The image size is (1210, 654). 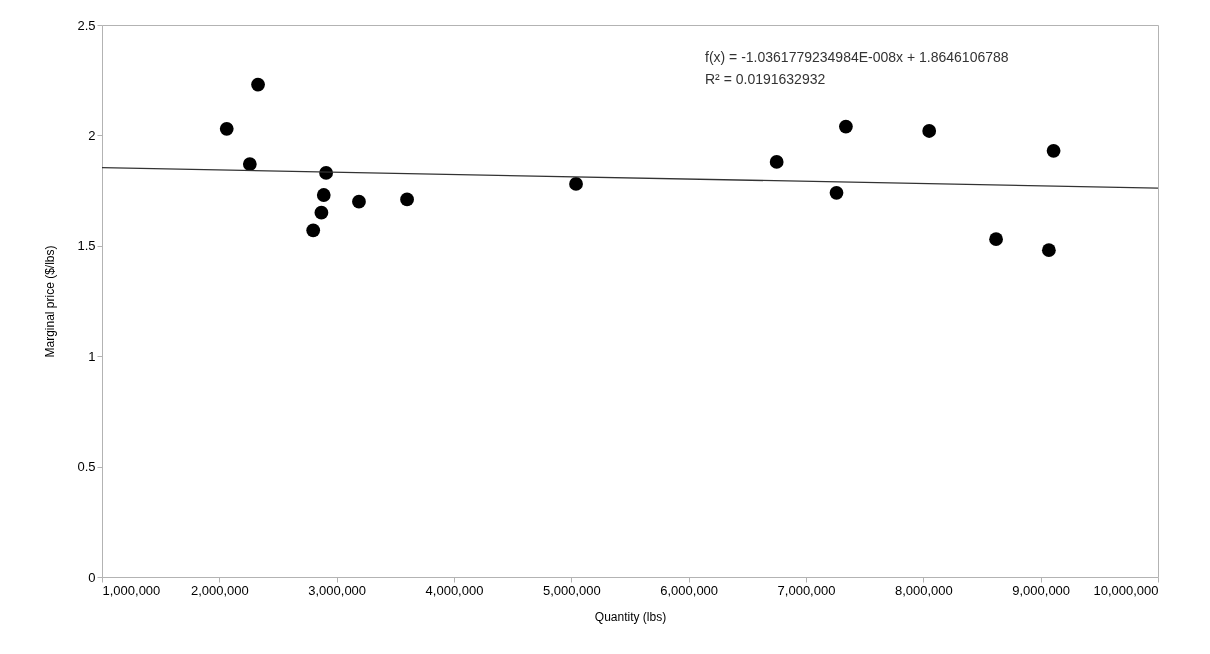 I want to click on x-axis-title: Quantity (lbs), so click(x=630, y=616).